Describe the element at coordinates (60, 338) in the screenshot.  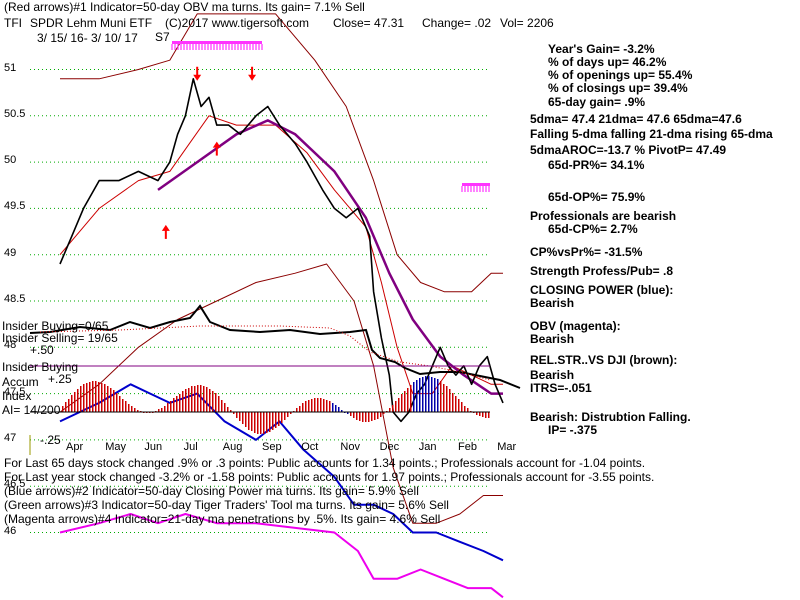
I see `insider-selling-label: Insider Selling= 19/65` at that location.